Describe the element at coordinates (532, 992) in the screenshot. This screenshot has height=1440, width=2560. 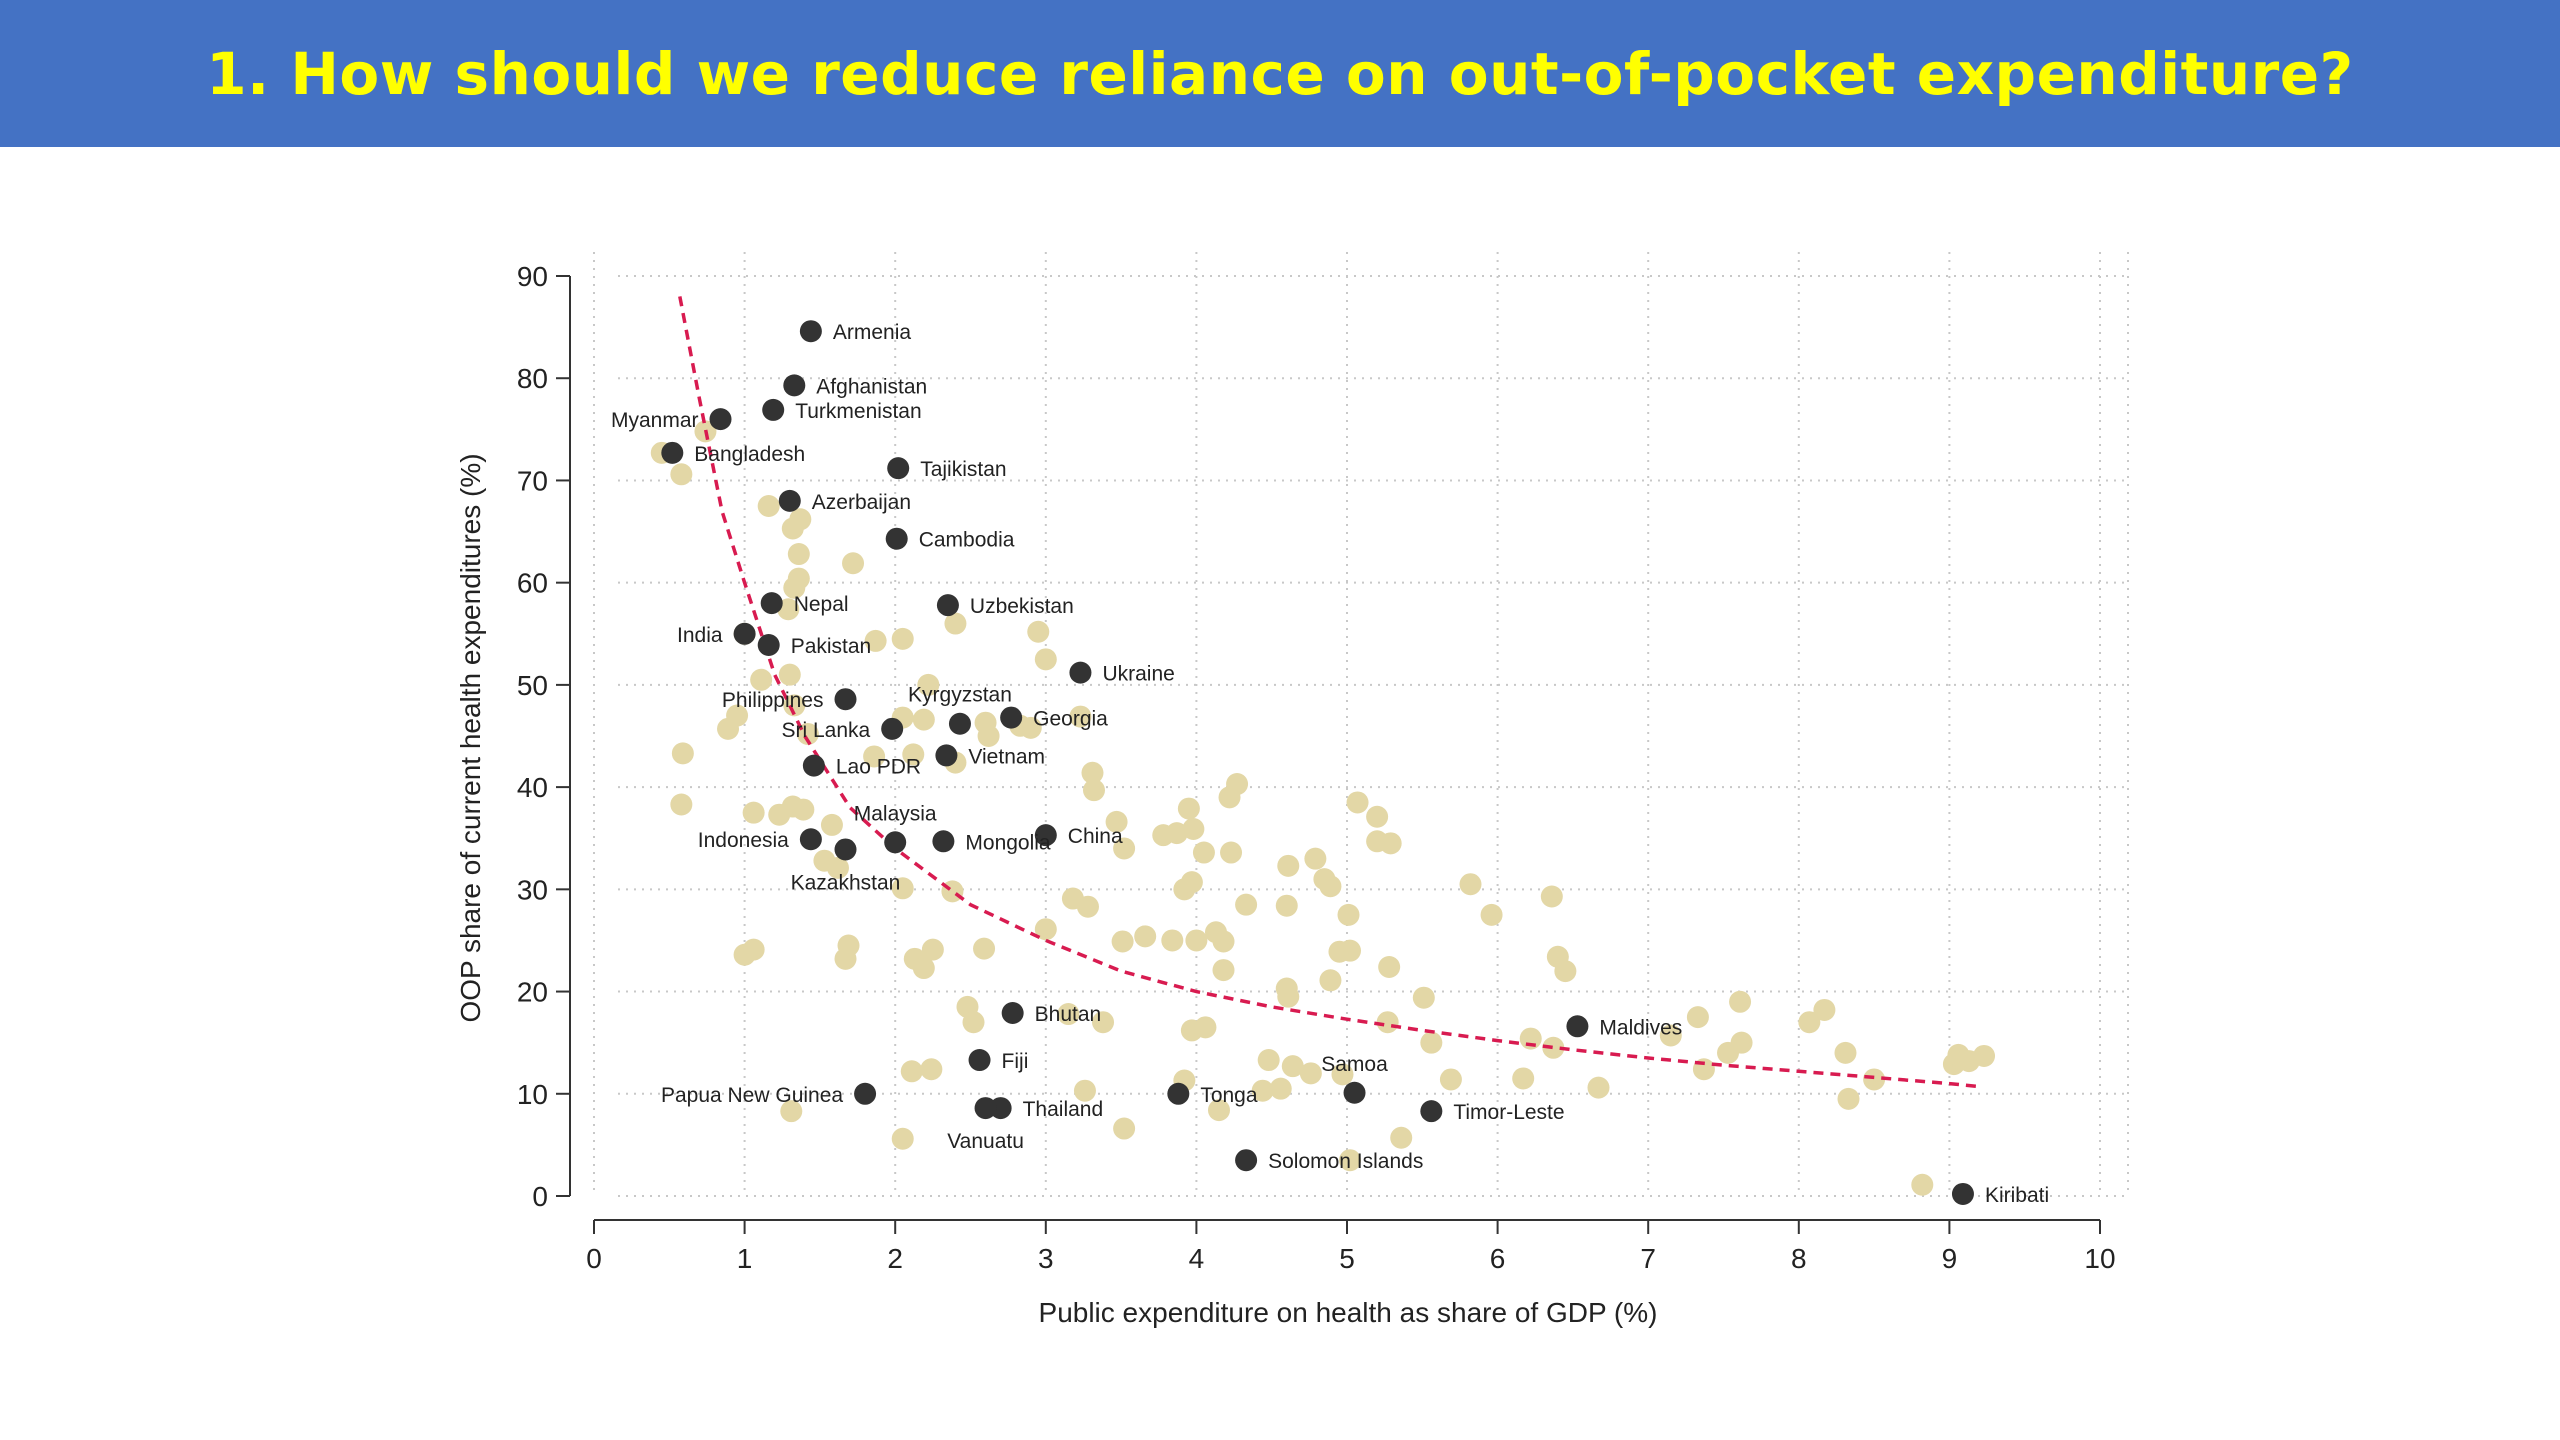
I see `y-tick-label: 20` at that location.